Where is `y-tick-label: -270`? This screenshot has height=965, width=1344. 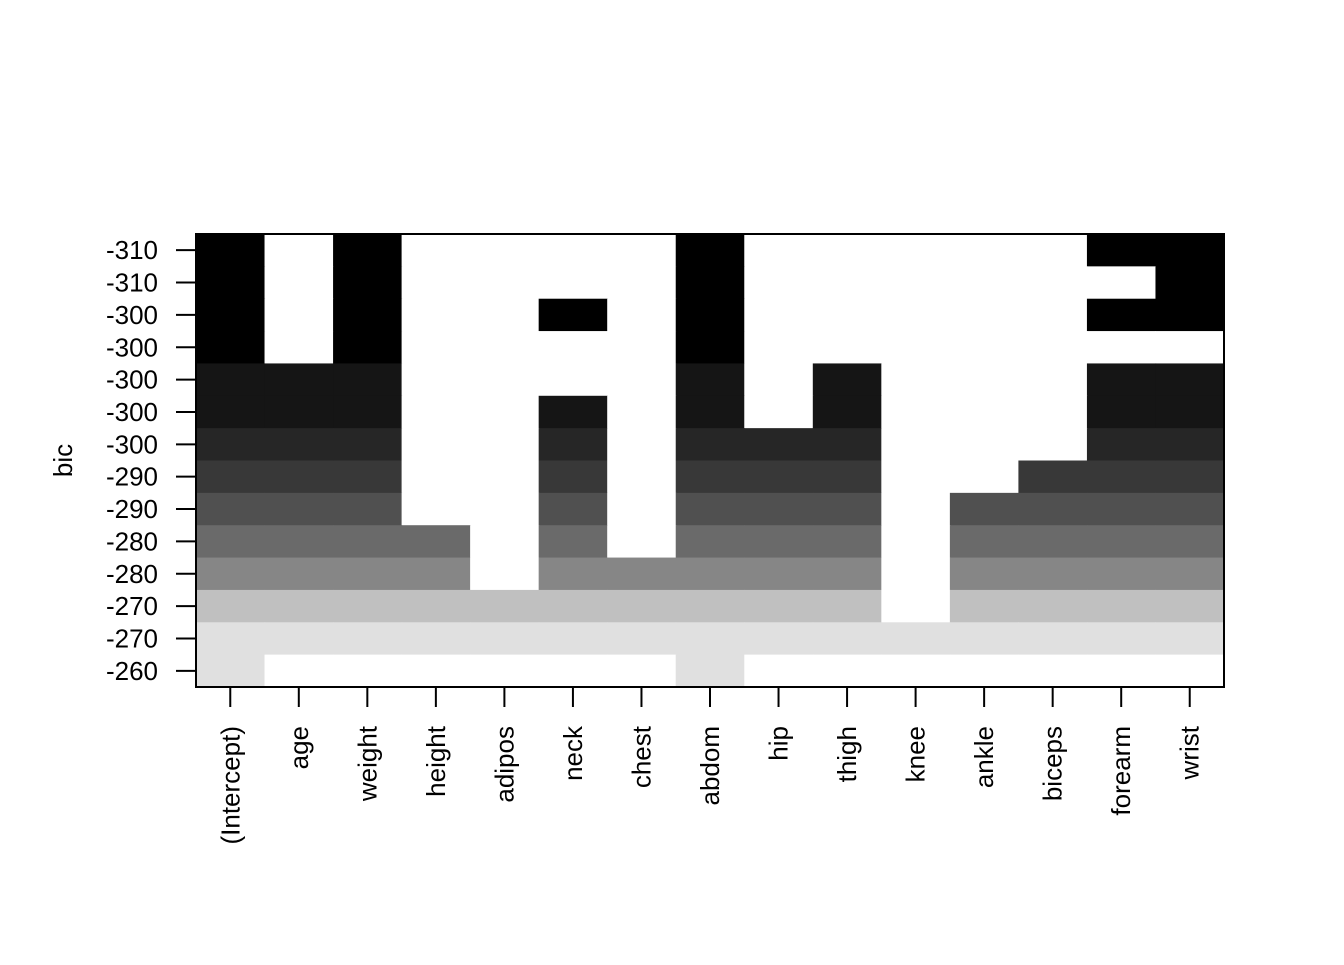 y-tick-label: -270 is located at coordinates (132, 606).